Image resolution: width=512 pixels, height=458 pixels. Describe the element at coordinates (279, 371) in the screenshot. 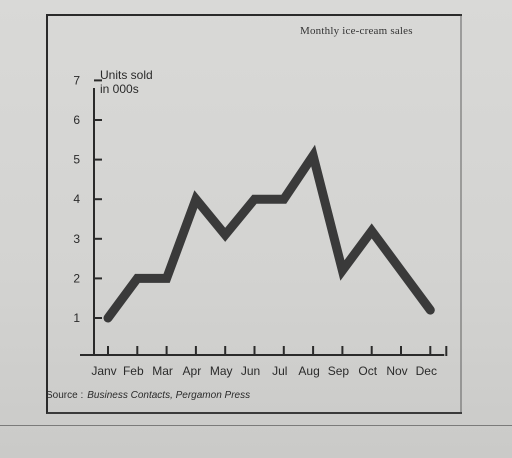

I see `x-tick-label-jul: Jul` at that location.